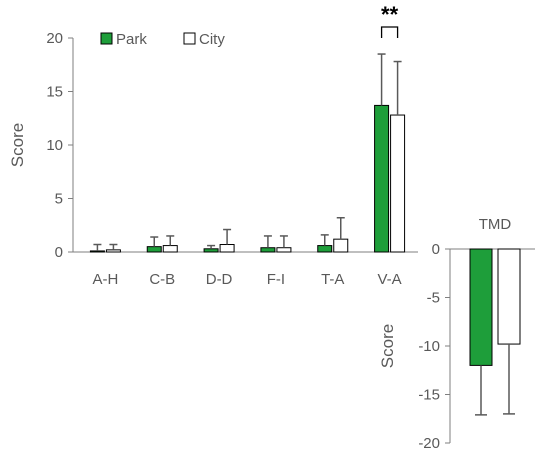 The image size is (550, 459). I want to click on legend-swatch-park, so click(106, 38).